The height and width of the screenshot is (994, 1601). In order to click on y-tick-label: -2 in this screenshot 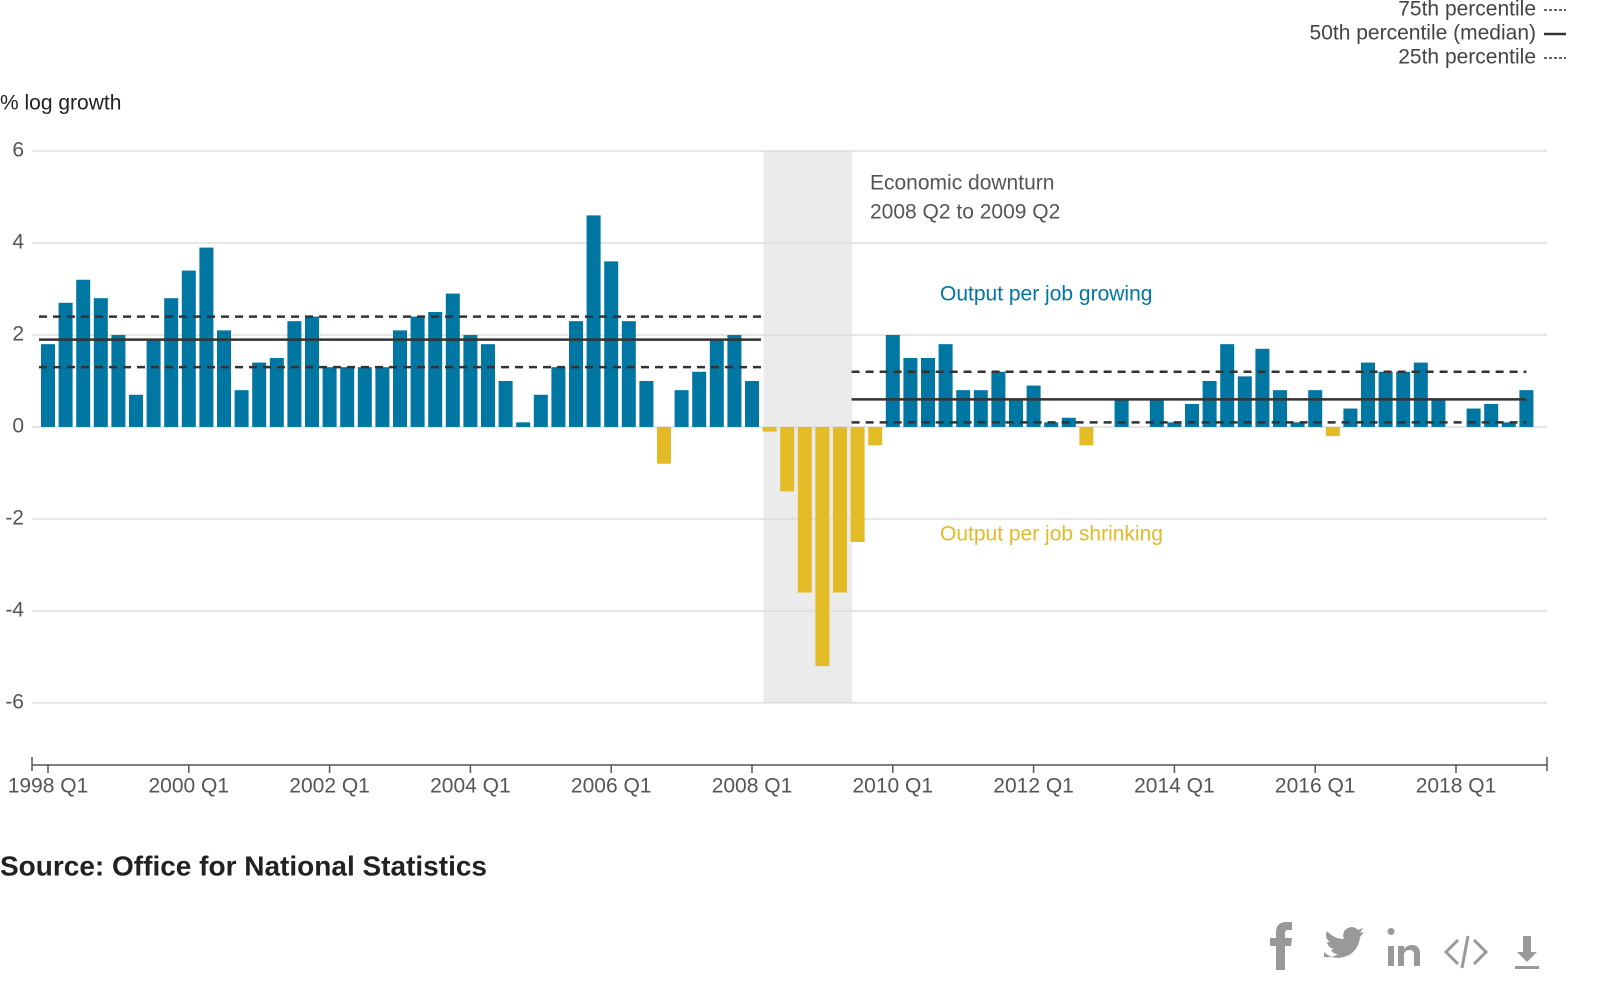, I will do `click(14, 517)`.